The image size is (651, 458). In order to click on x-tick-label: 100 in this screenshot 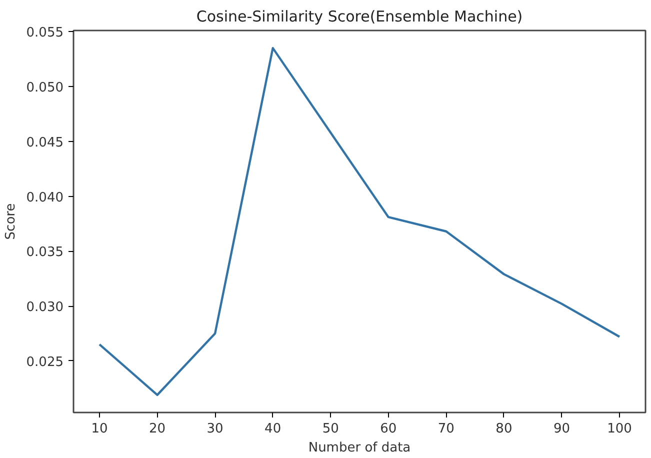, I will do `click(619, 429)`.